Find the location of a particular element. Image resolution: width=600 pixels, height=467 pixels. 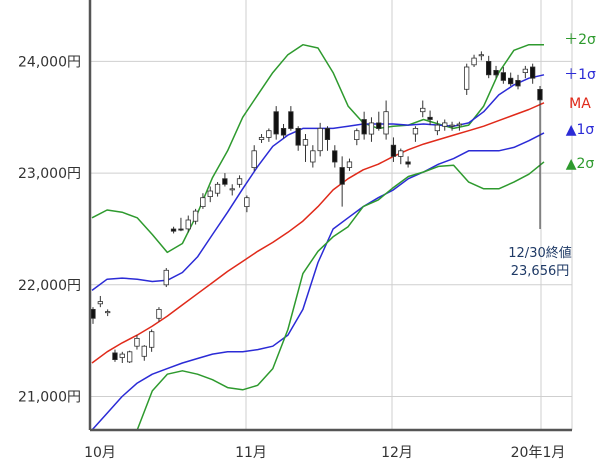

band-label-minus1: ▲1σ is located at coordinates (580, 130).